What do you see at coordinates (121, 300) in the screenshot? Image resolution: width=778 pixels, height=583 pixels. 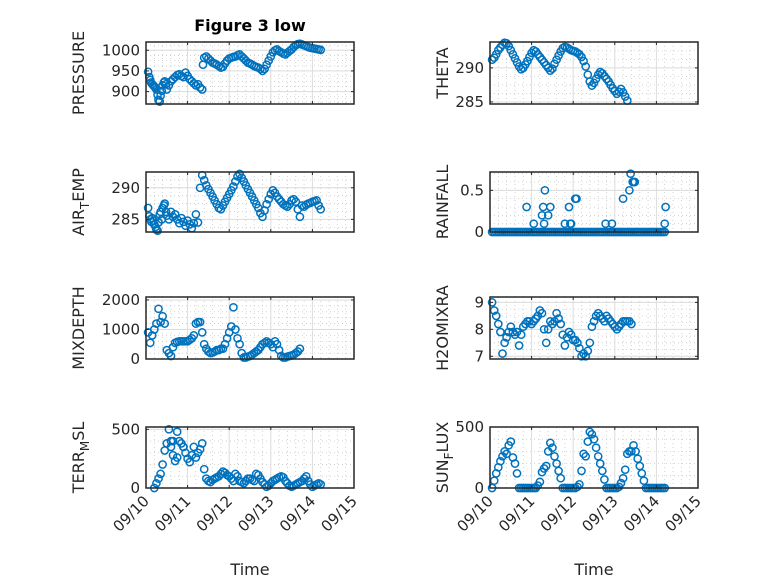 I see `y-tick-label: 2000` at bounding box center [121, 300].